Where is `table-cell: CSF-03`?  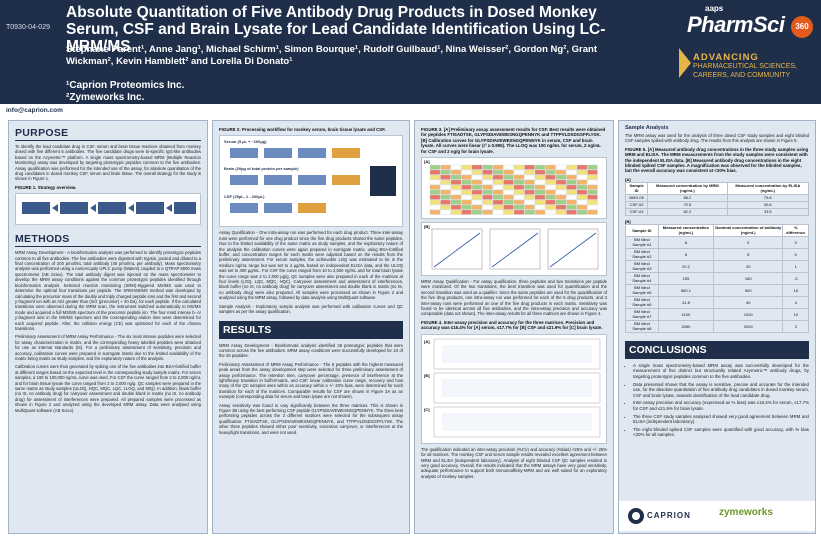
table-cell: CSF-03 is located at coordinates (636, 211).